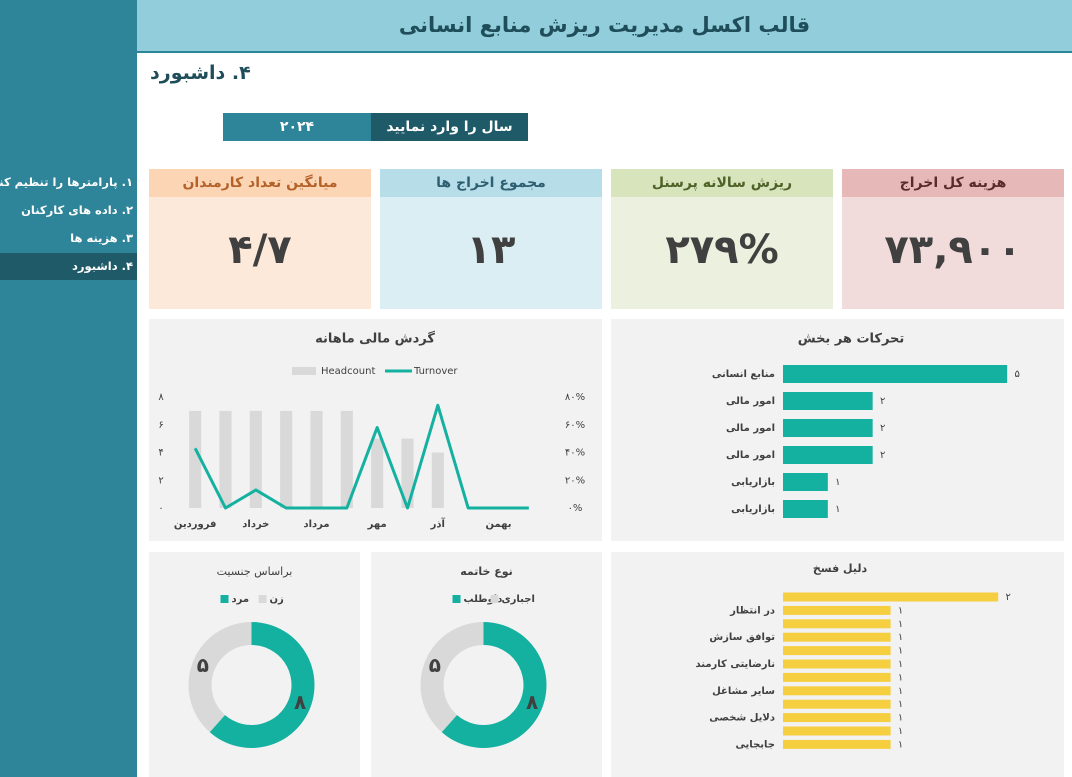 The height and width of the screenshot is (777, 1072). I want to click on x-tick-label: آذر, so click(438, 523).